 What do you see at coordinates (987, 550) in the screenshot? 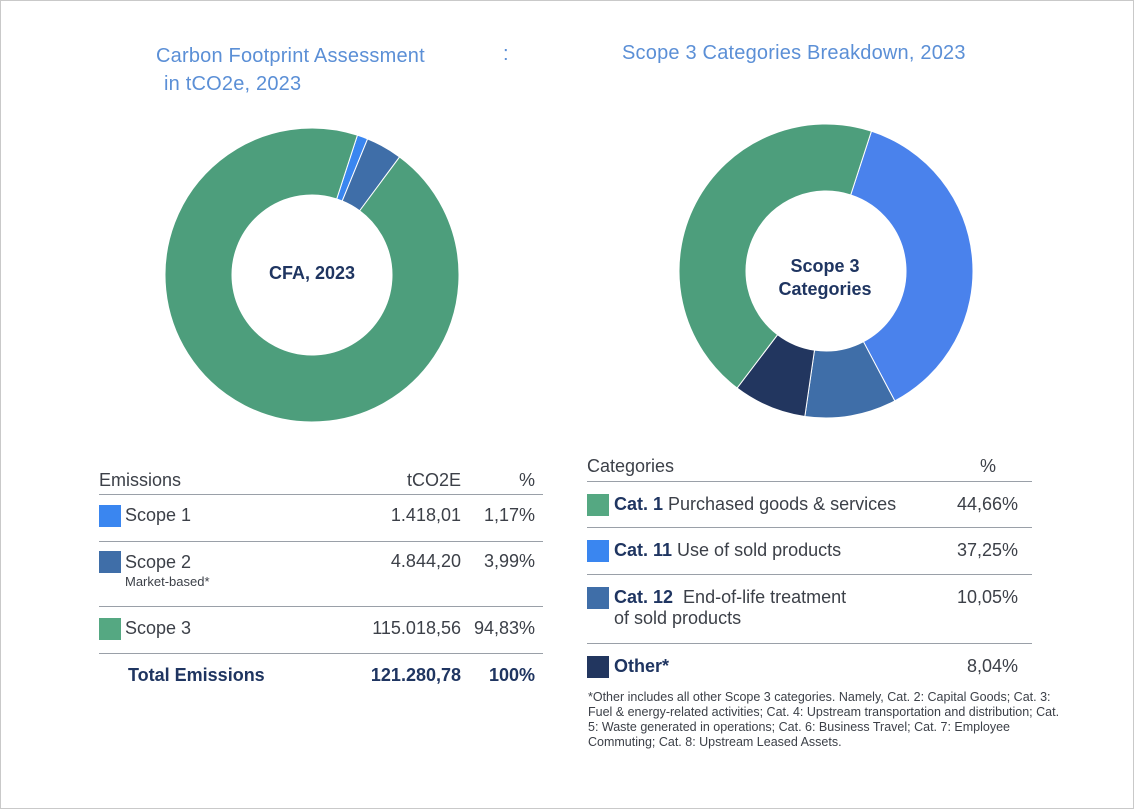
I see `cat11-pct: 37,25%` at bounding box center [987, 550].